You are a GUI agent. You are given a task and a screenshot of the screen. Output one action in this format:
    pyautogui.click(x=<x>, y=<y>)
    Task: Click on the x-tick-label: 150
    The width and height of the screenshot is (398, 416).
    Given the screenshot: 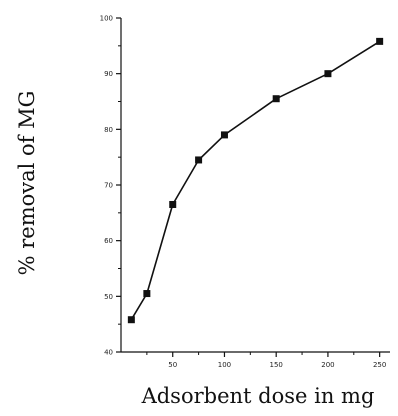 What is the action you would take?
    pyautogui.click(x=276, y=365)
    